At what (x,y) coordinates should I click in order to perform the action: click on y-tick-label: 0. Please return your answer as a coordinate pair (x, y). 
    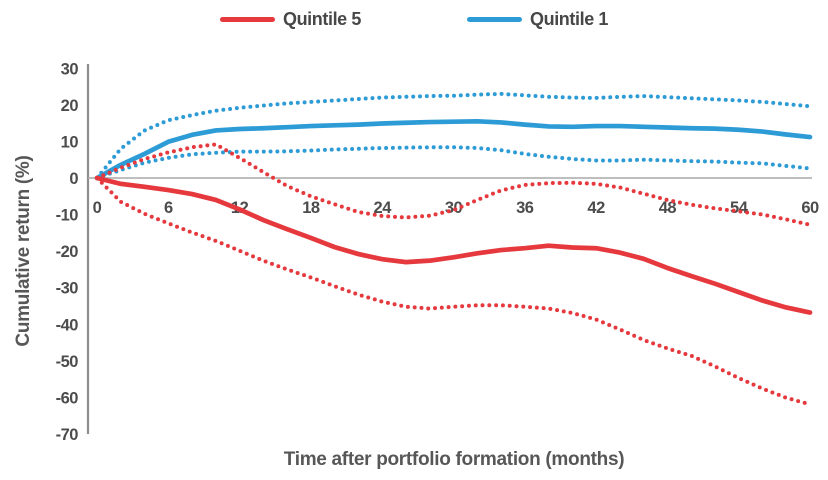
    Looking at the image, I should click on (73, 179).